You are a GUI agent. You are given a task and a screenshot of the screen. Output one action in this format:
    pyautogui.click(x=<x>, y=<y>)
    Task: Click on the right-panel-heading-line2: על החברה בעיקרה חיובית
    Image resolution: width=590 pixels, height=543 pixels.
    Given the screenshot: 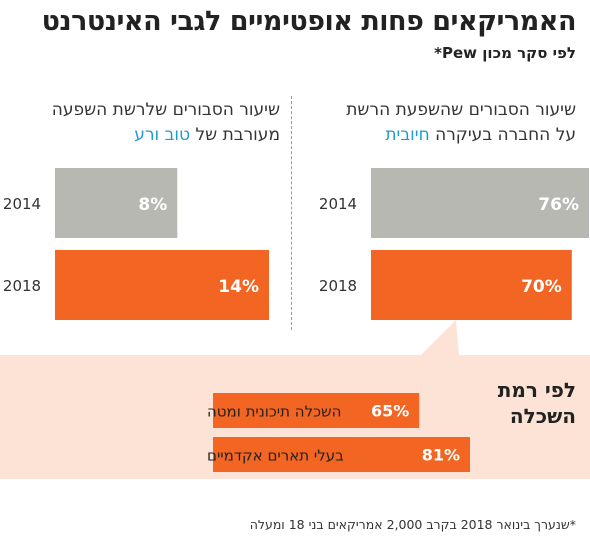 What is the action you would take?
    pyautogui.click(x=461, y=135)
    